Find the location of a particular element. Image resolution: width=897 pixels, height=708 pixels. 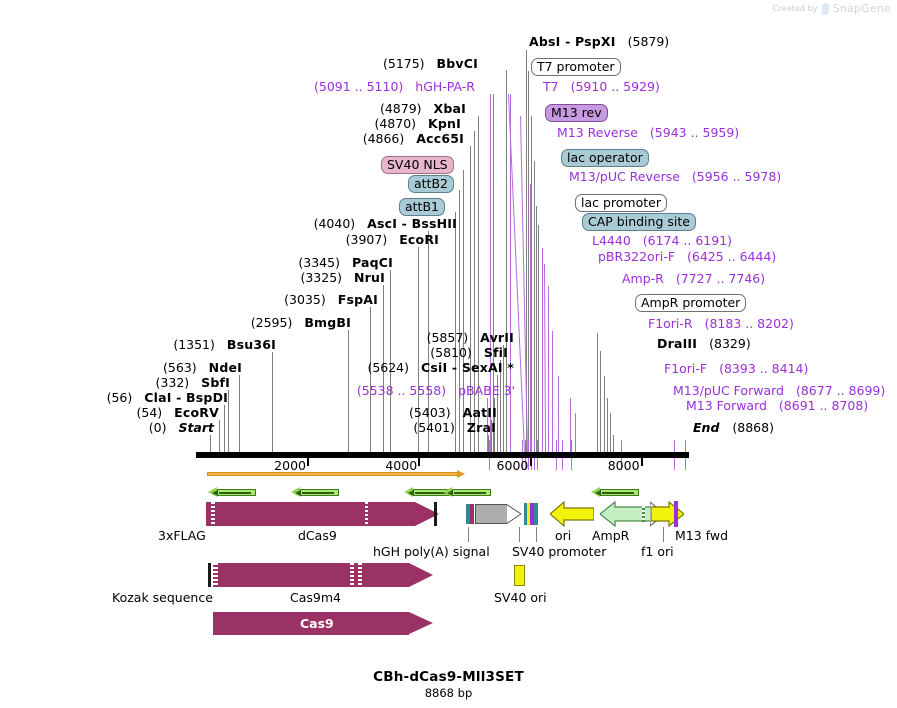

label-absi-pspxi: AbsI - PspXI (5879) is located at coordinates (599, 41).